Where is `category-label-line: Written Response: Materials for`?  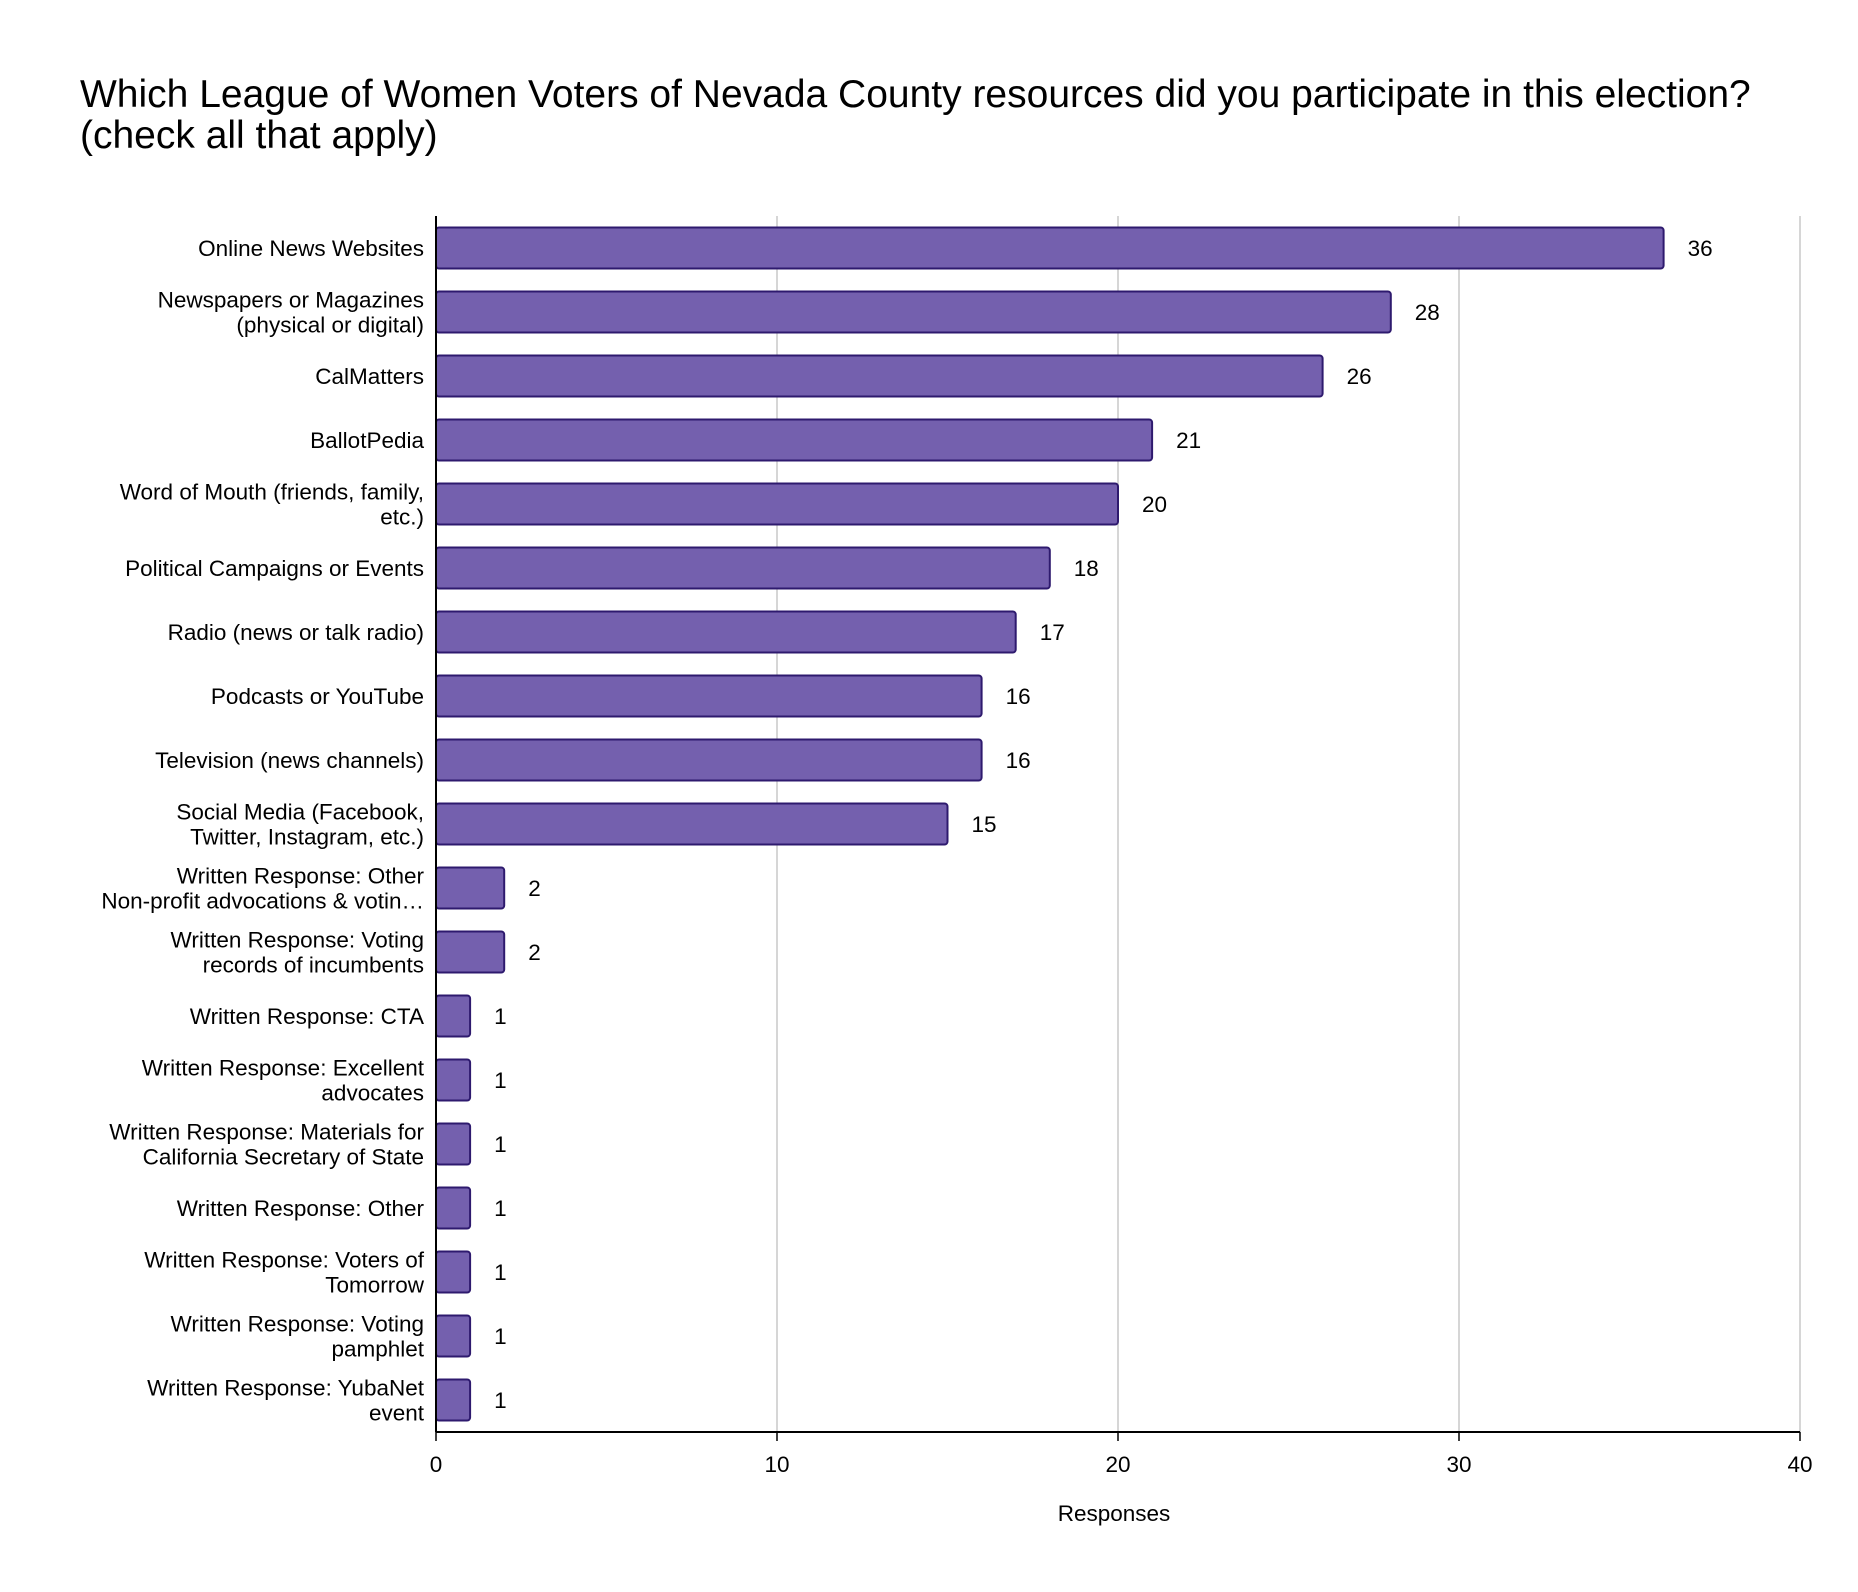 category-label-line: Written Response: Materials for is located at coordinates (266, 1132).